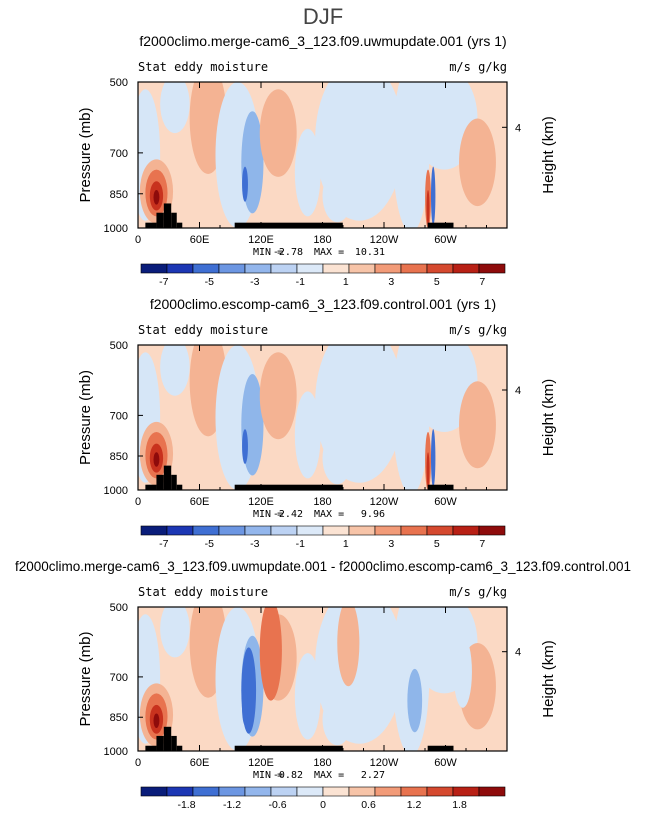  I want to click on colorbar-label: 1, so click(346, 282).